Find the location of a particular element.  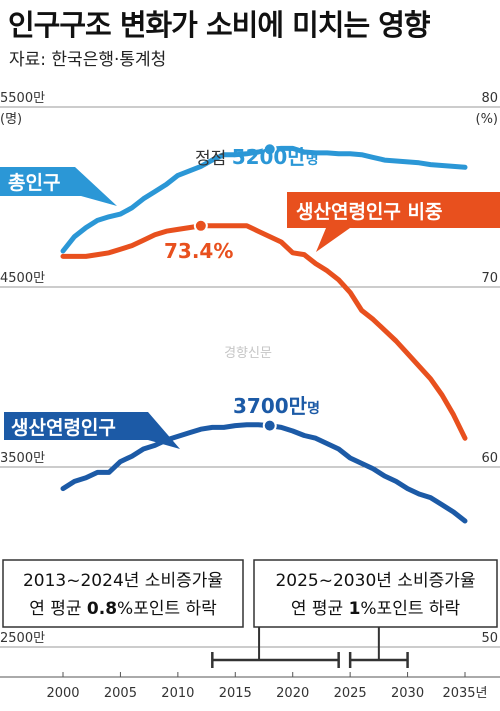

y-left-tick-label: 2500만 is located at coordinates (22, 638).